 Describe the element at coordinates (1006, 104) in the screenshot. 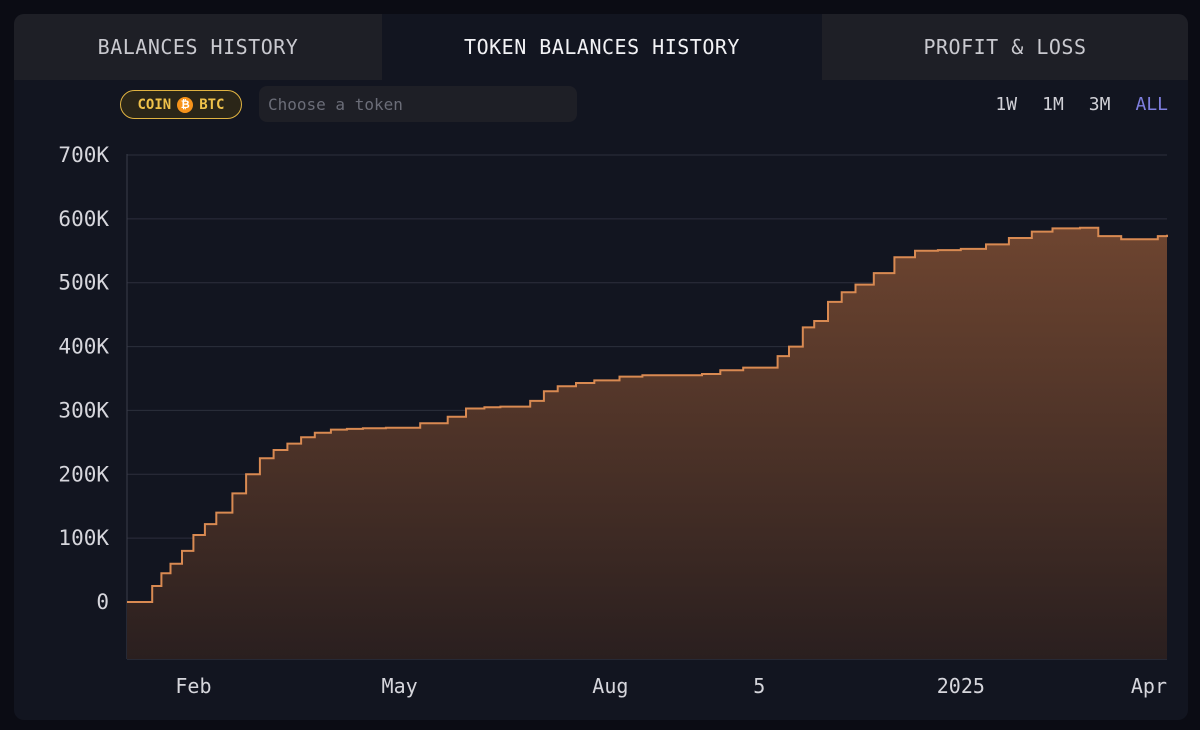

I see `range-1w: 1W` at that location.